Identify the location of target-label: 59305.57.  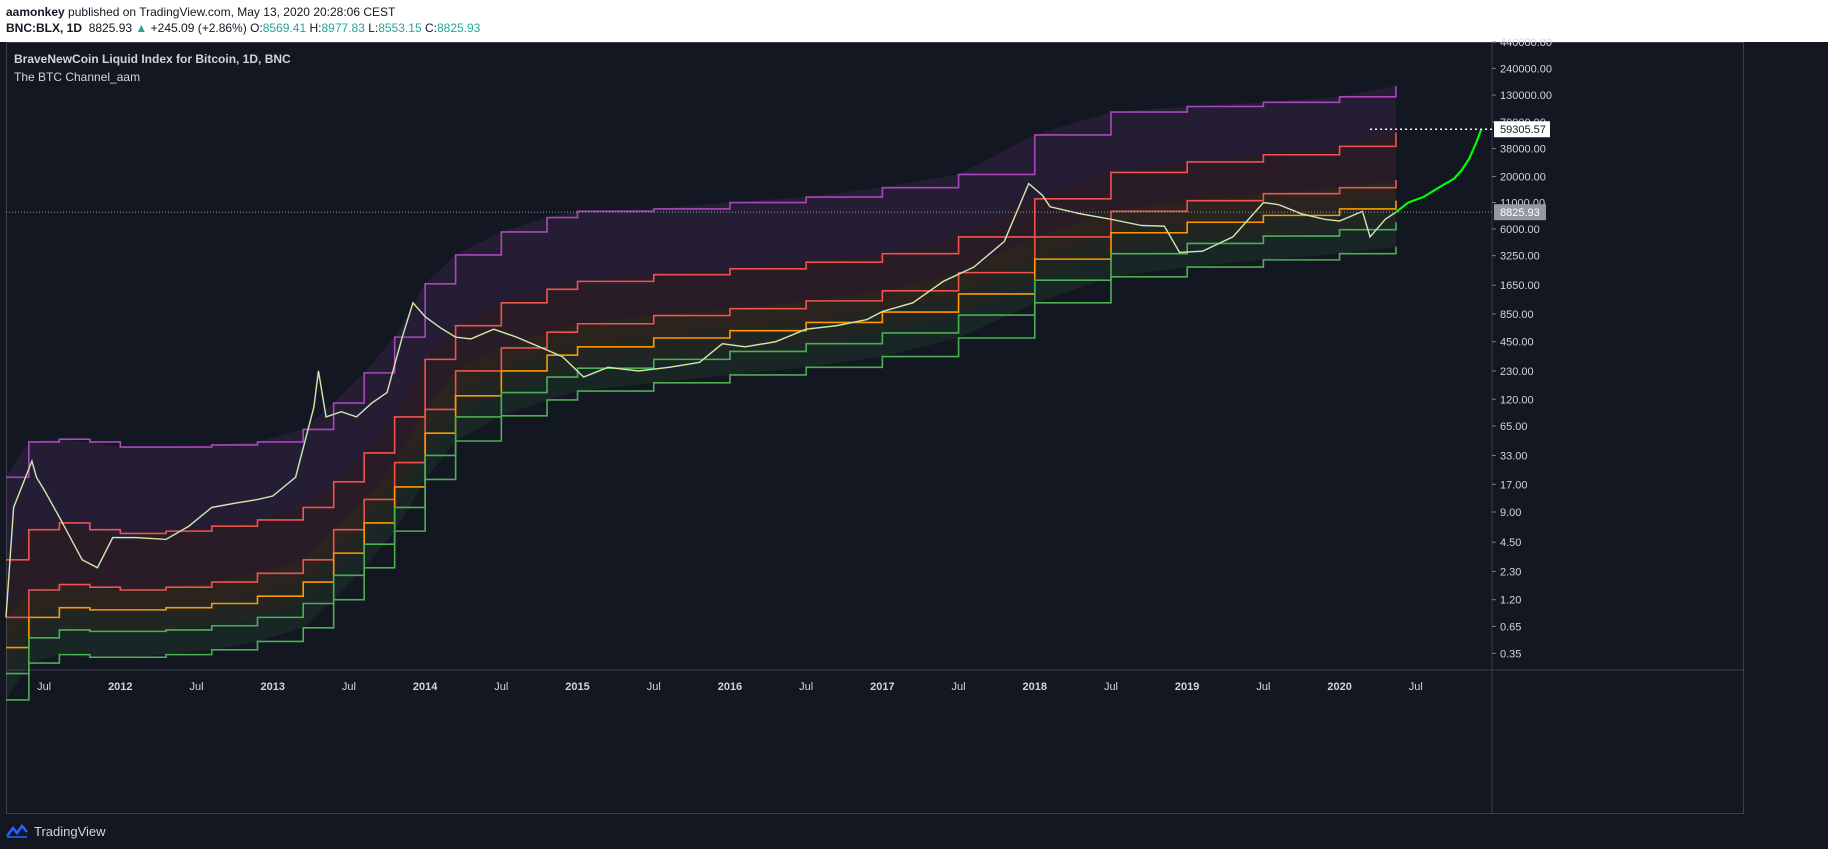
(1523, 130).